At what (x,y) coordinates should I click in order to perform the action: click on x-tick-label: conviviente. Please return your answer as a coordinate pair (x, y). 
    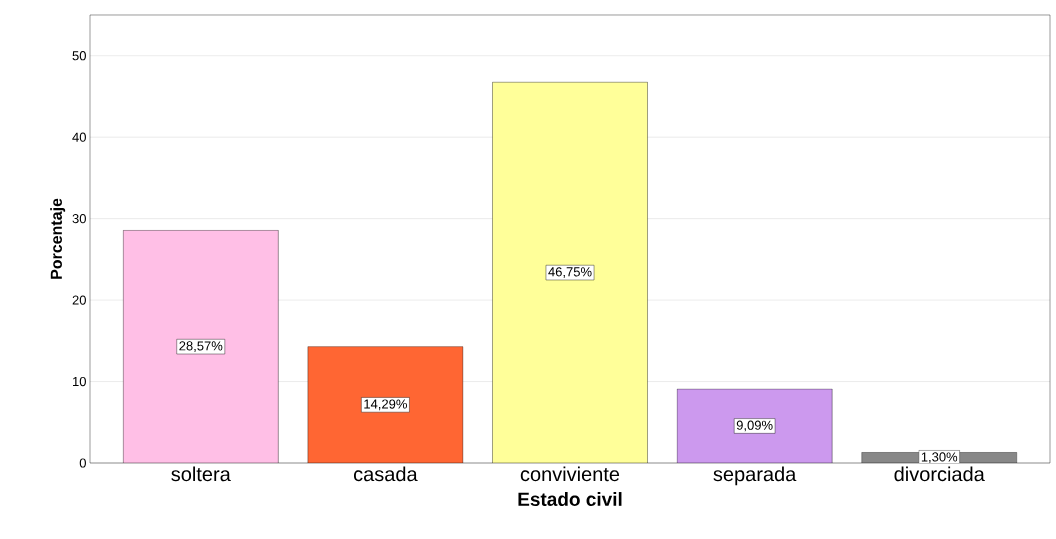
    Looking at the image, I should click on (570, 474).